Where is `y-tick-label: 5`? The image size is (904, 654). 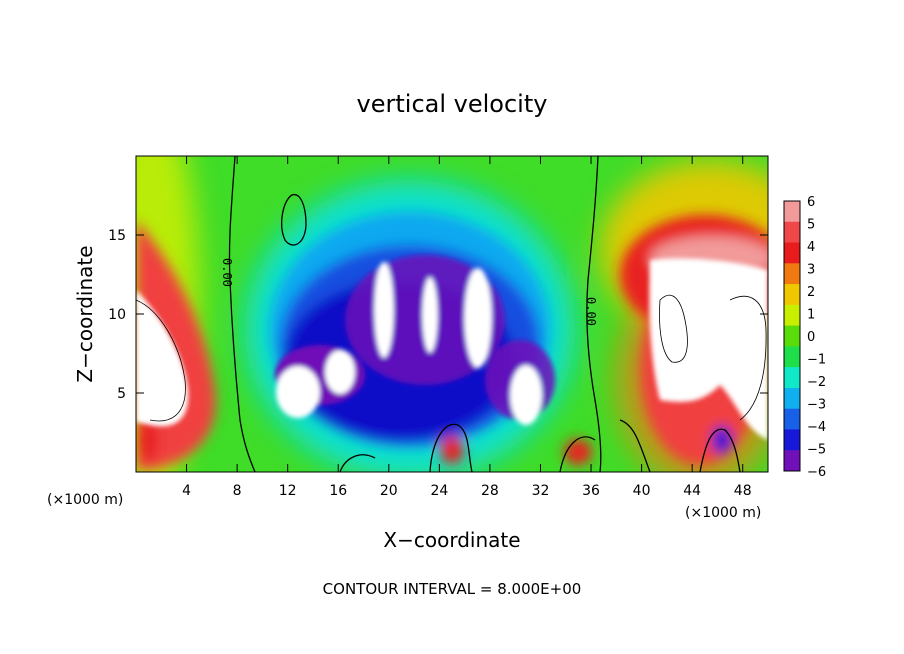 y-tick-label: 5 is located at coordinates (121, 394).